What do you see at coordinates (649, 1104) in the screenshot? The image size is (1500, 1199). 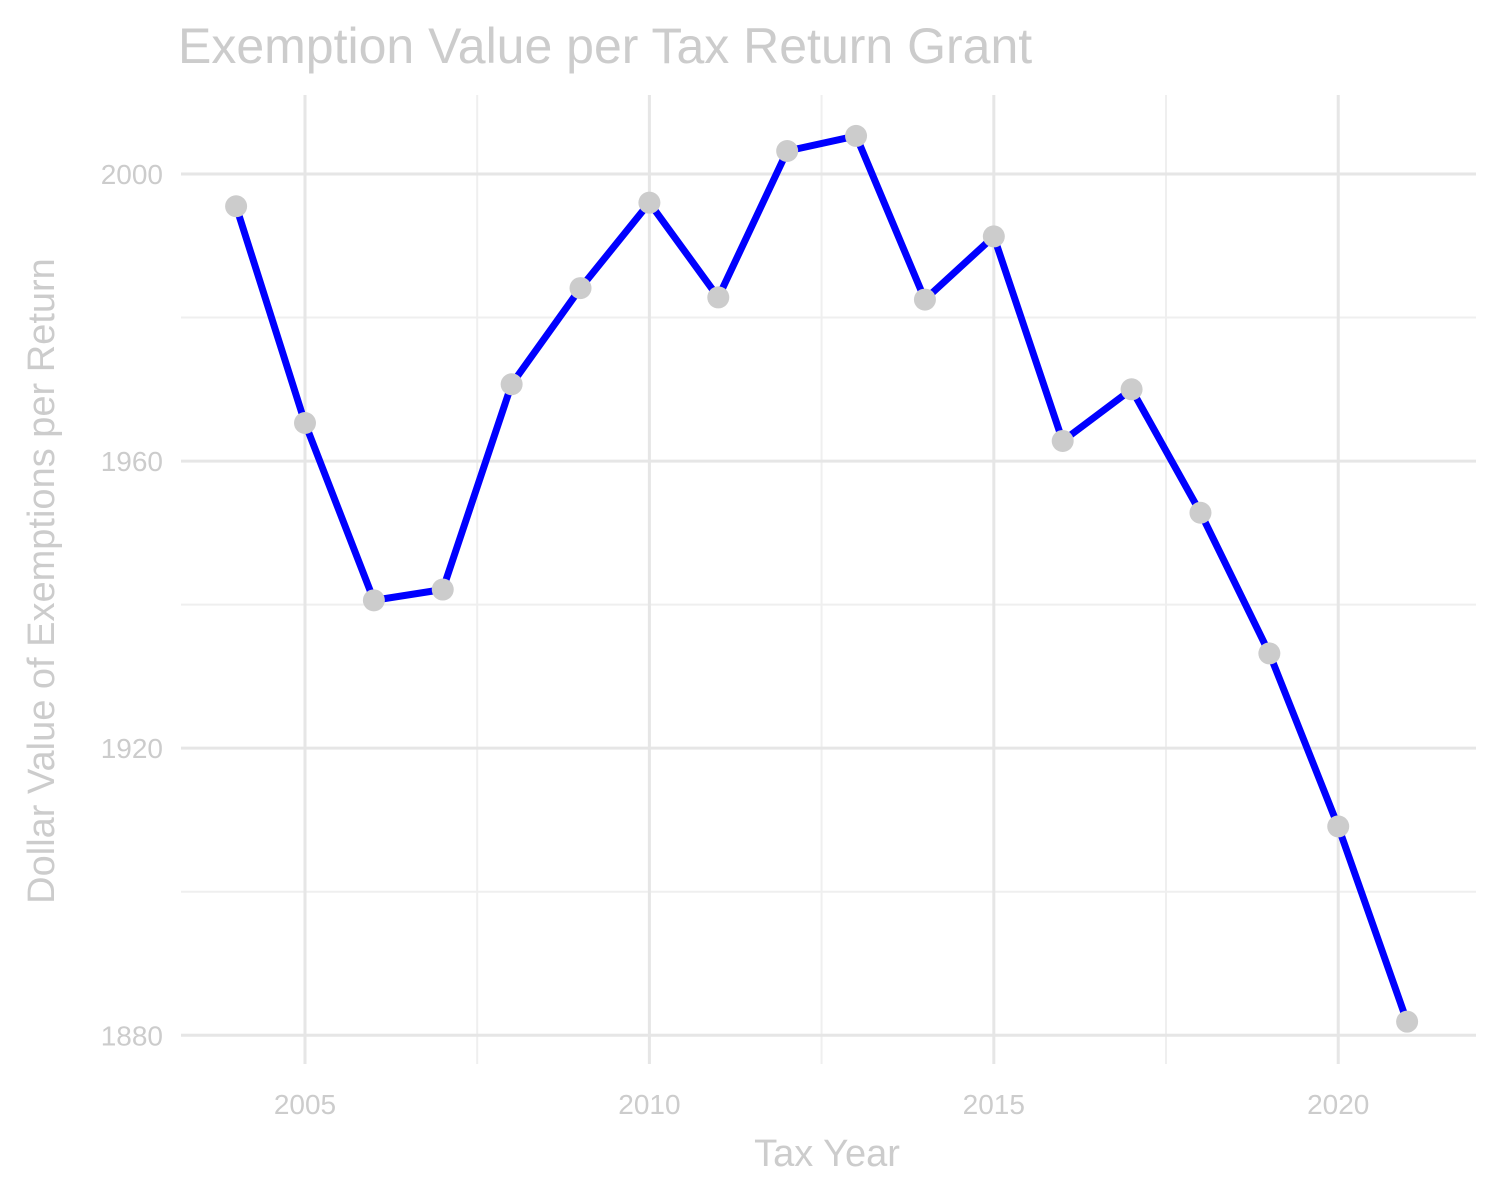 I see `x-tick-label: 2010` at bounding box center [649, 1104].